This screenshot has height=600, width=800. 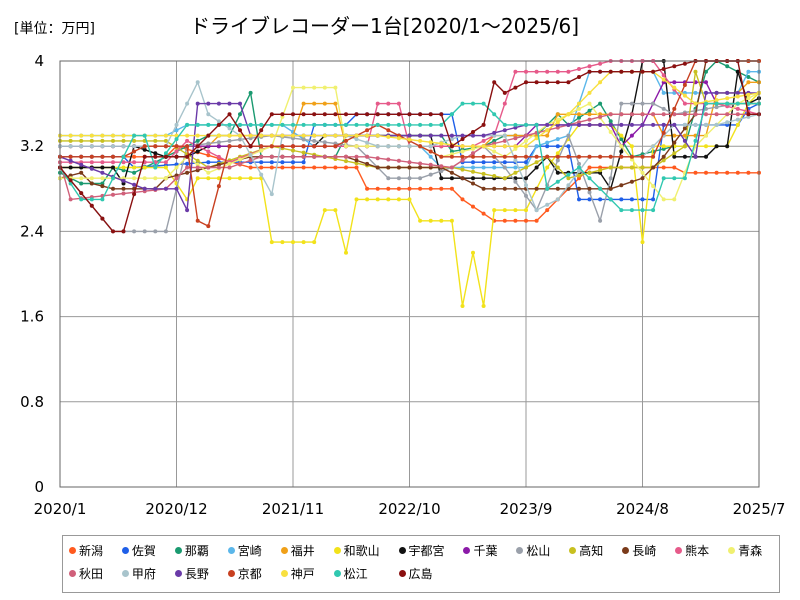 I want to click on legend-item: 広島, so click(x=428, y=573).